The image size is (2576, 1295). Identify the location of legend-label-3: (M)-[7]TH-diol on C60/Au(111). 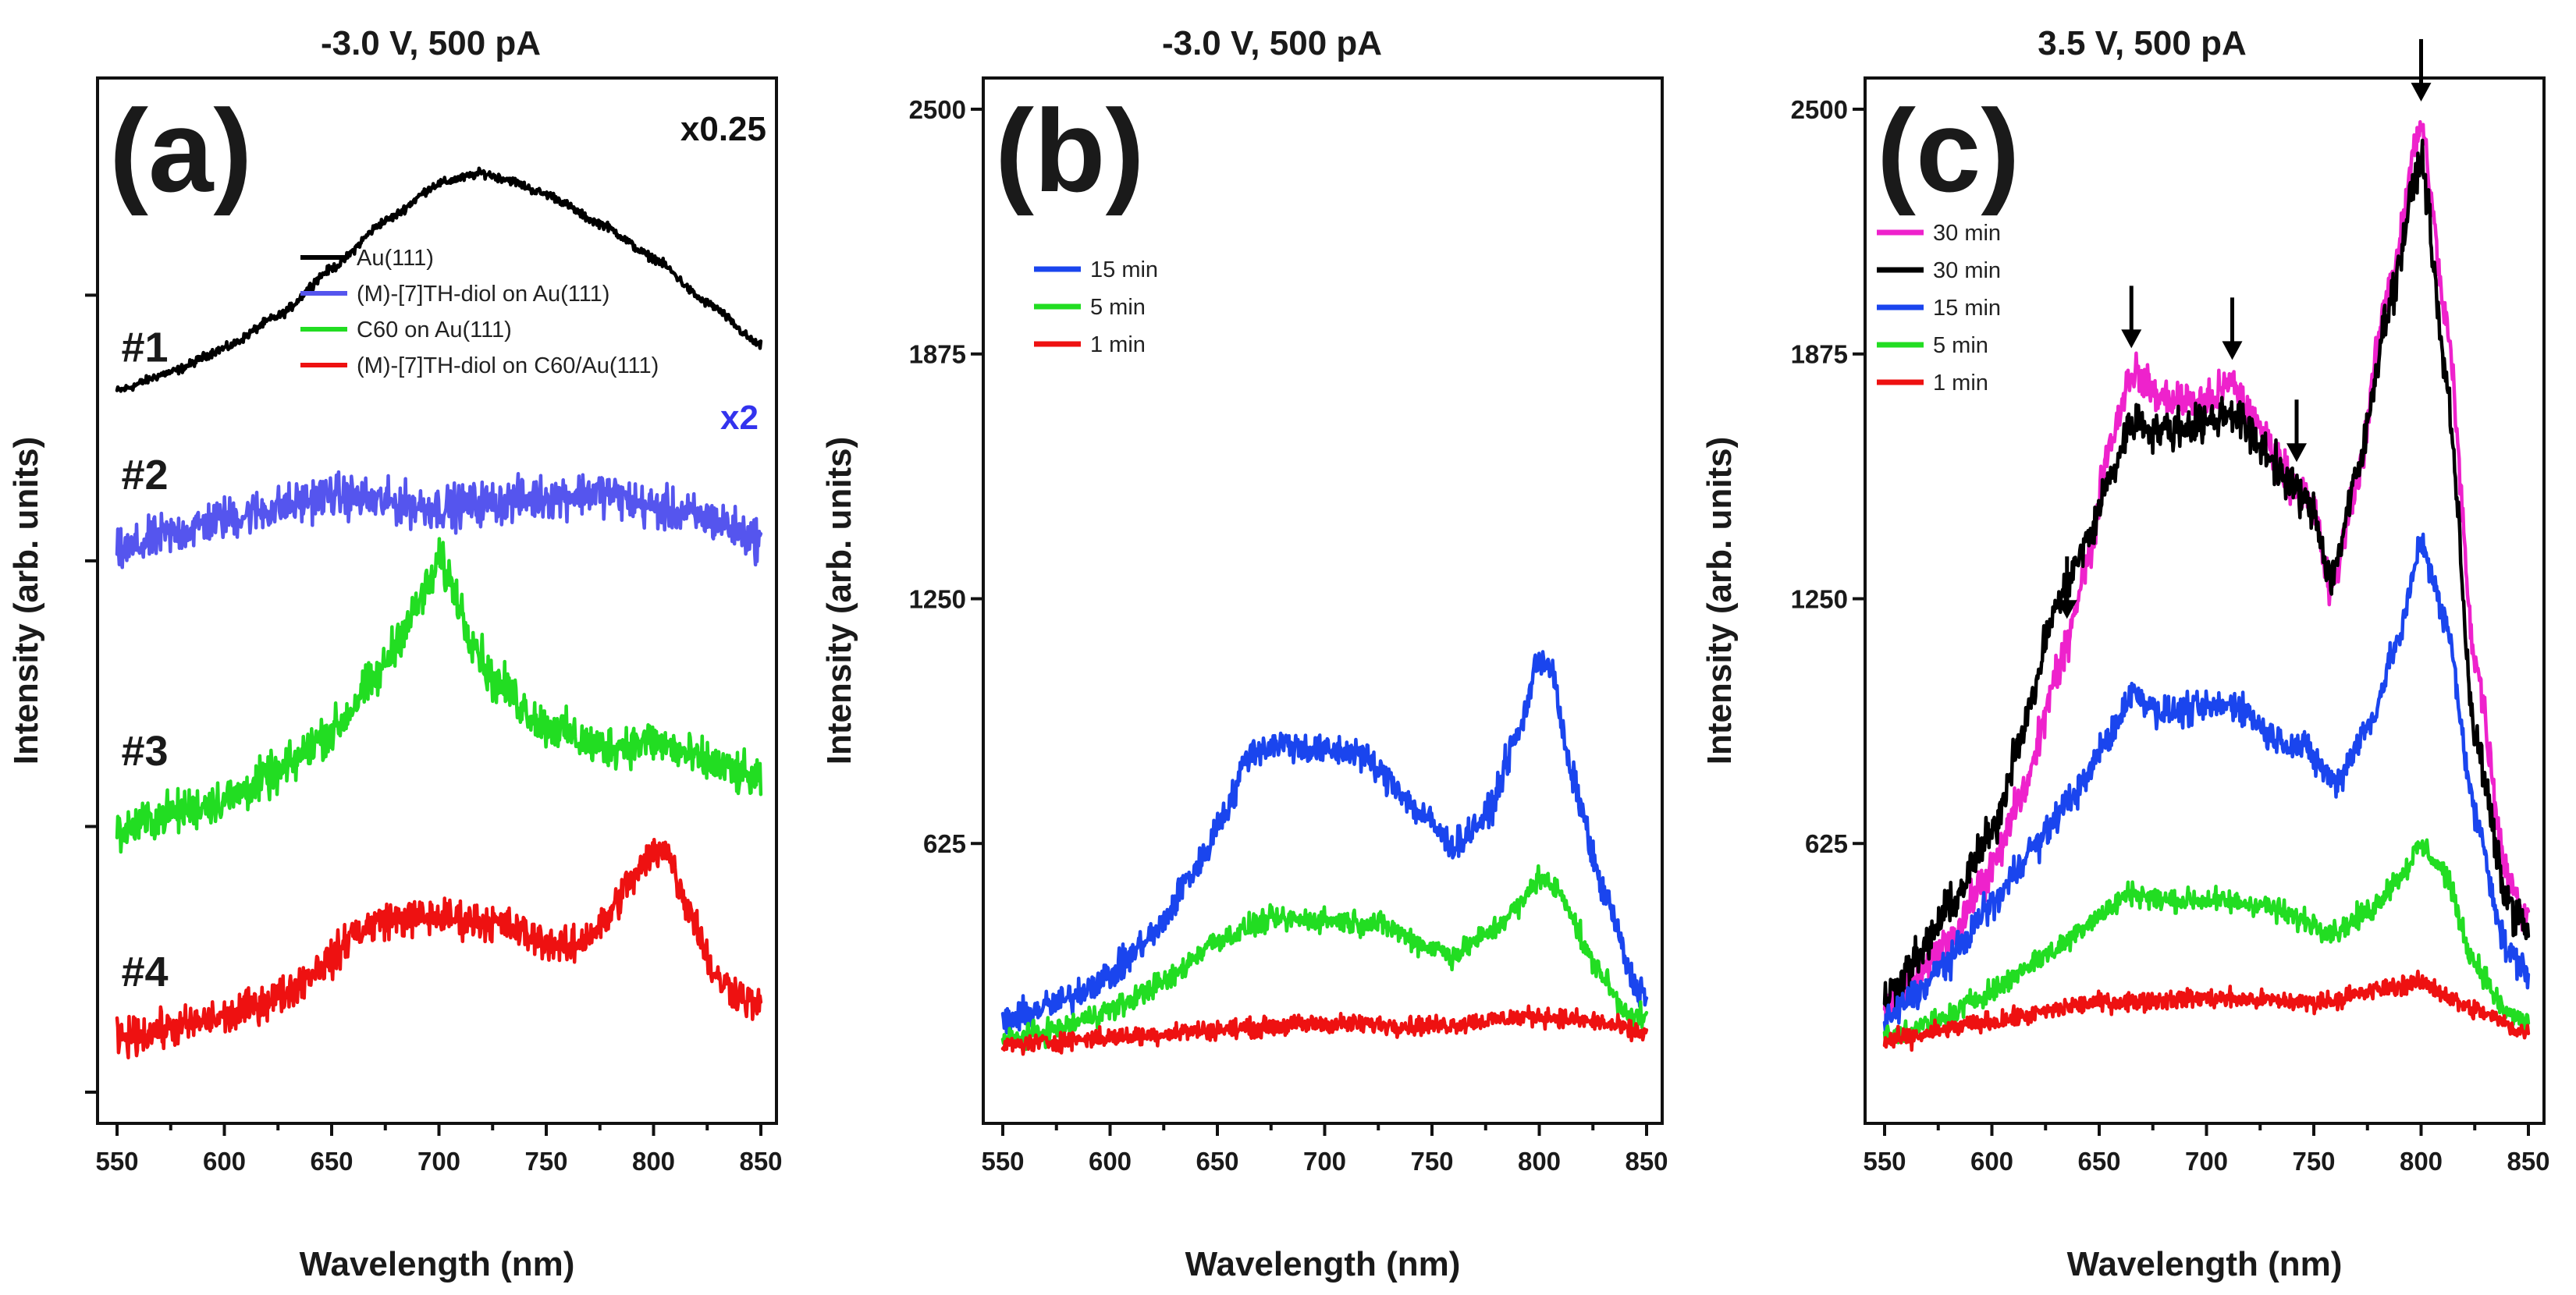
(508, 366).